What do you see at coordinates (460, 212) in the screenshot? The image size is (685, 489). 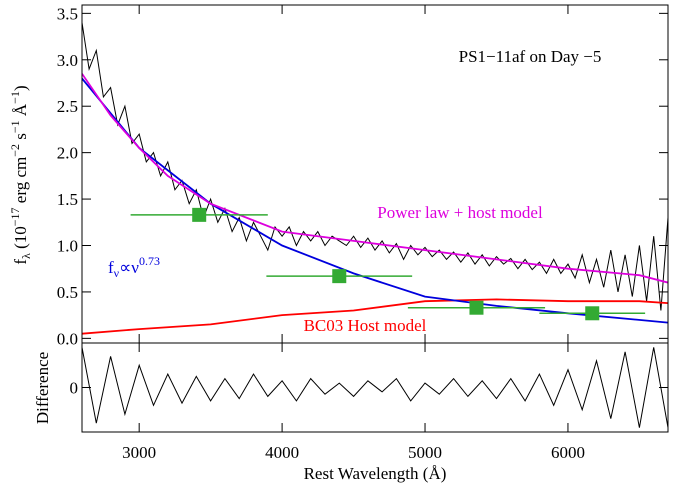 I see `series-label: Power law + host model` at bounding box center [460, 212].